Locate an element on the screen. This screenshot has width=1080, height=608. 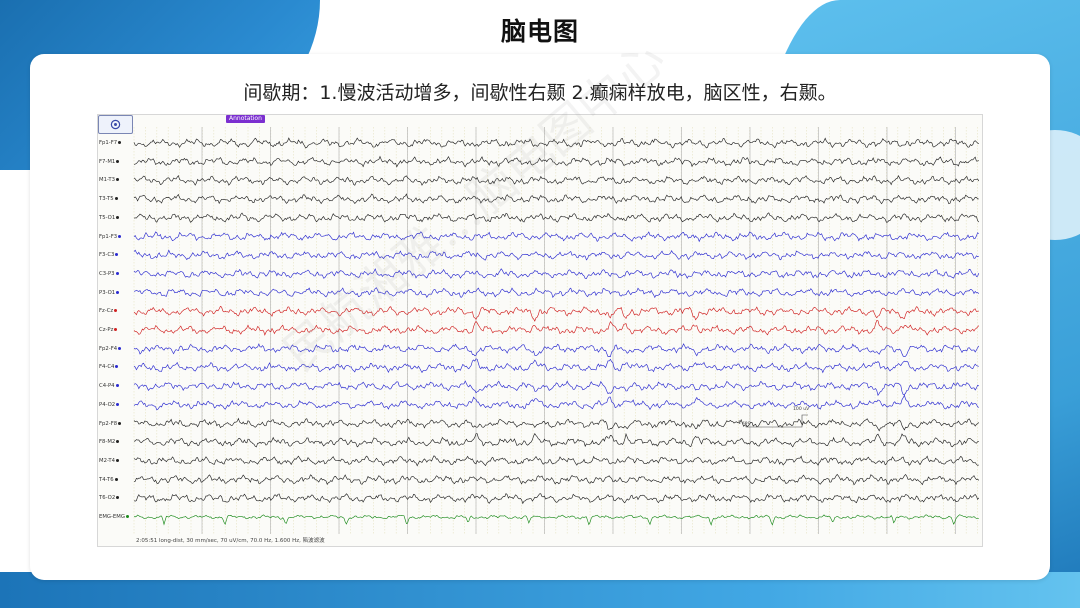
channel-label: P4-O2 is located at coordinates (109, 405).